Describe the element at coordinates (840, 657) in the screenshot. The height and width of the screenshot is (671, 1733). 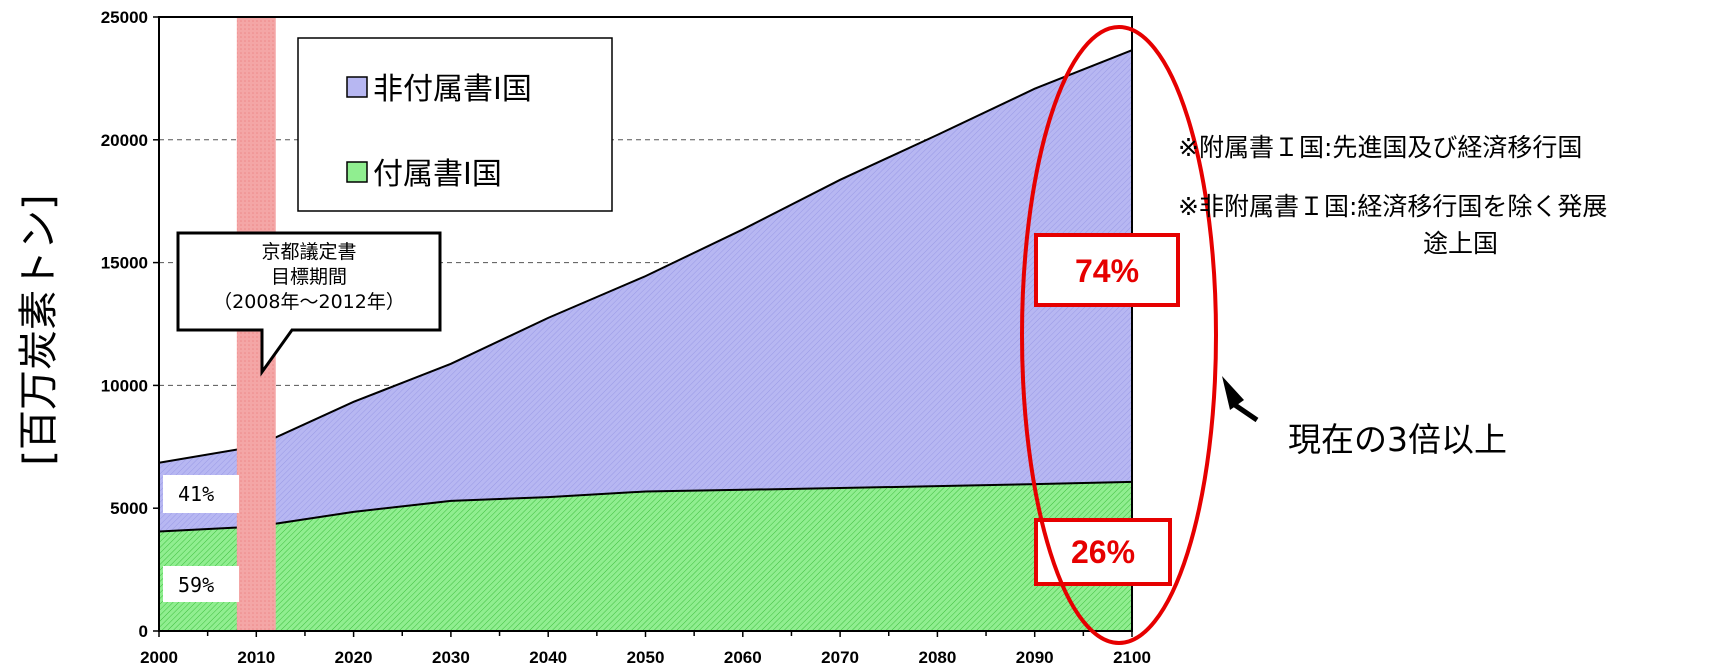
I see `x-tick-label: 2070` at that location.